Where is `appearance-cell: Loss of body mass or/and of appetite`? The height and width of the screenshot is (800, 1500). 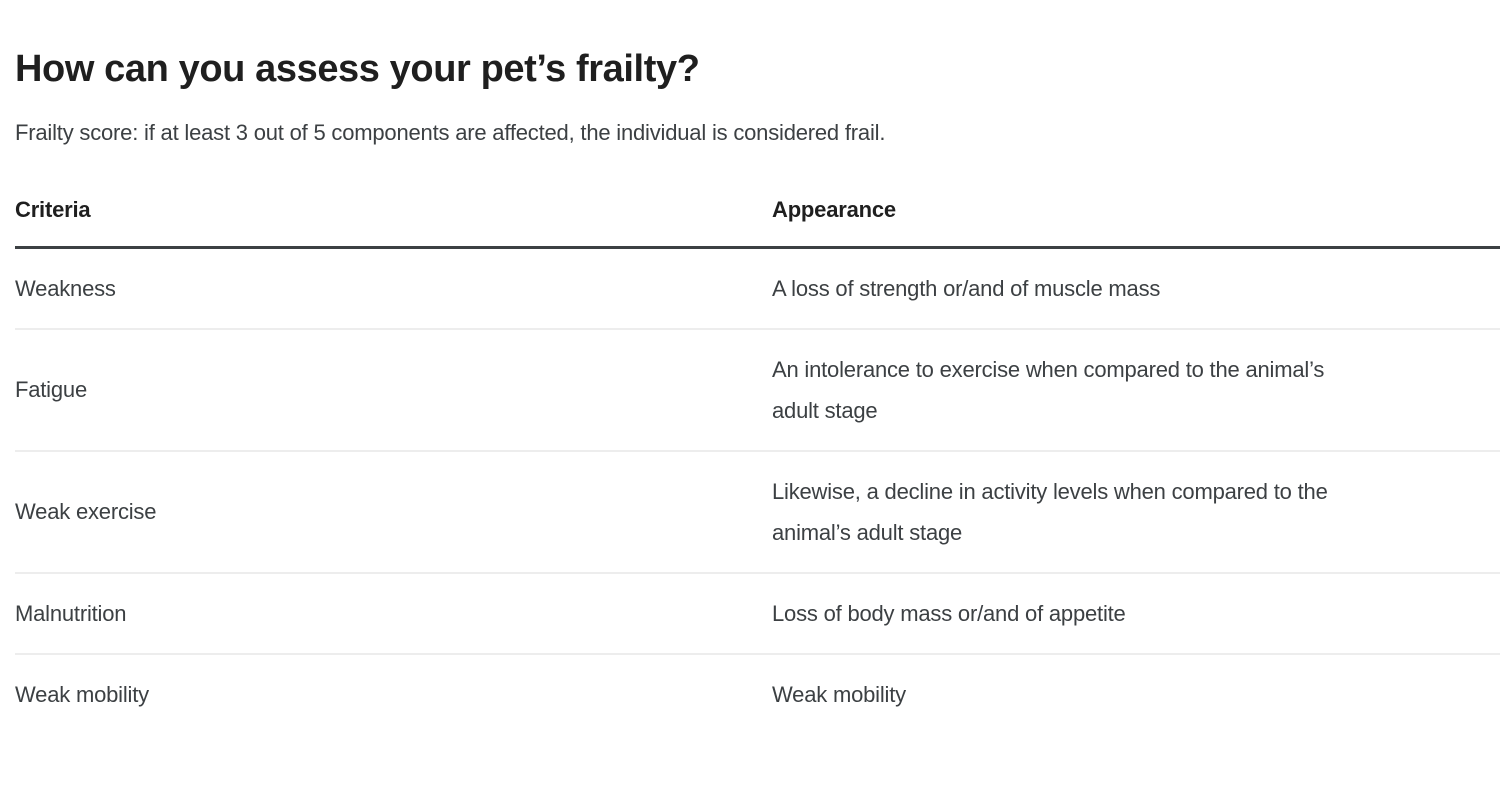 appearance-cell: Loss of body mass or/and of appetite is located at coordinates (1136, 613).